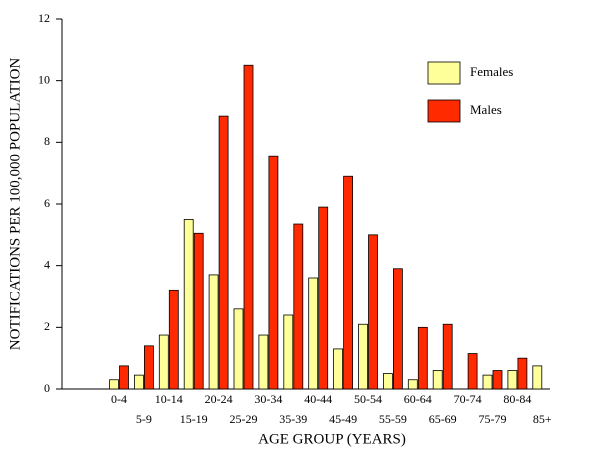  Describe the element at coordinates (542, 419) in the screenshot. I see `x-tick-label: 85+` at that location.